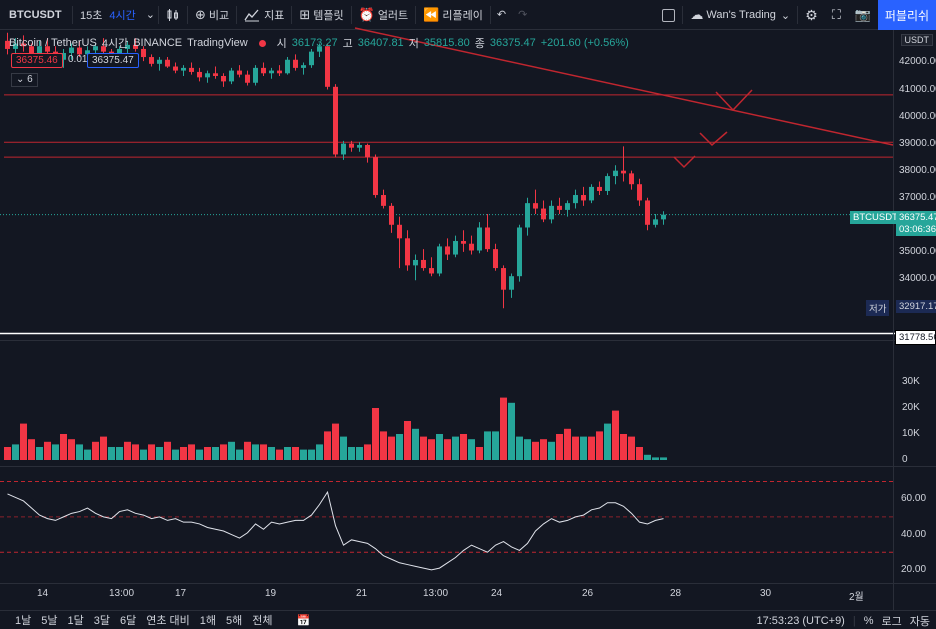 This screenshot has width=936, height=629. I want to click on plus-circle-icon: ⊕, so click(200, 14).